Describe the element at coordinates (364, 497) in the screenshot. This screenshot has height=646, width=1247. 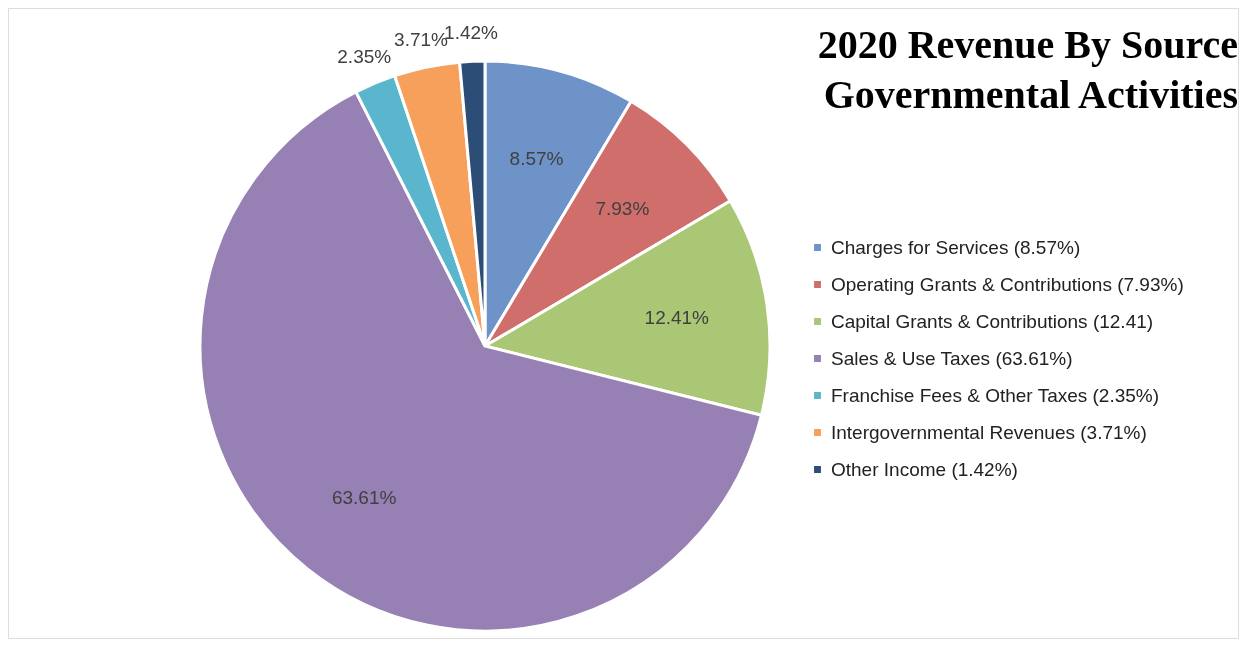
I see `data-label: 63.61%` at that location.